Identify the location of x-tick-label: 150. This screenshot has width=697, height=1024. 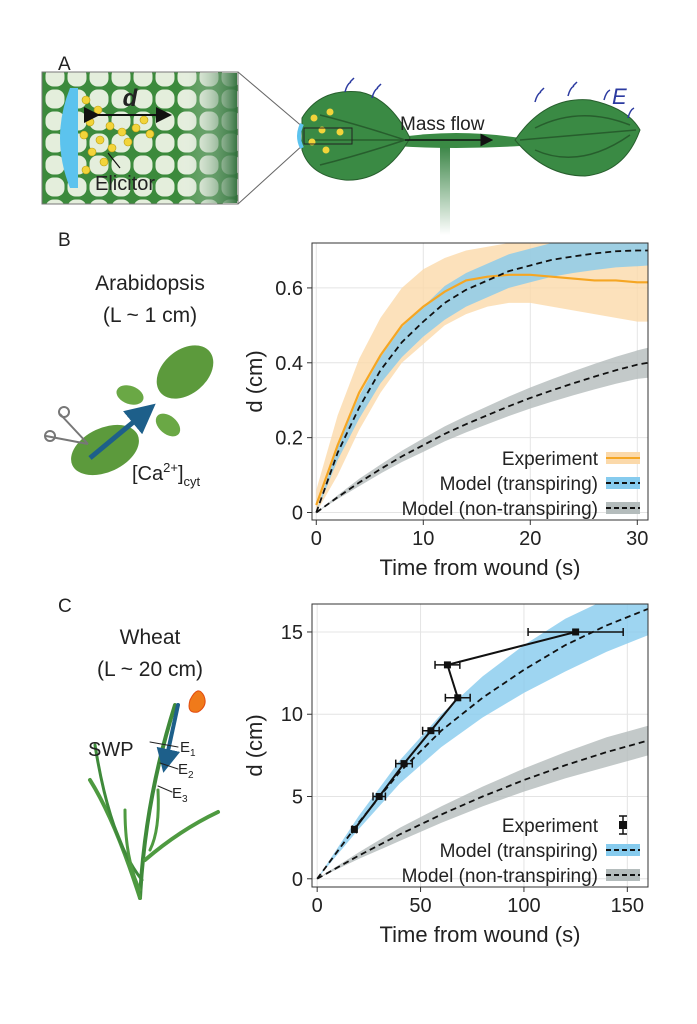
(627, 906).